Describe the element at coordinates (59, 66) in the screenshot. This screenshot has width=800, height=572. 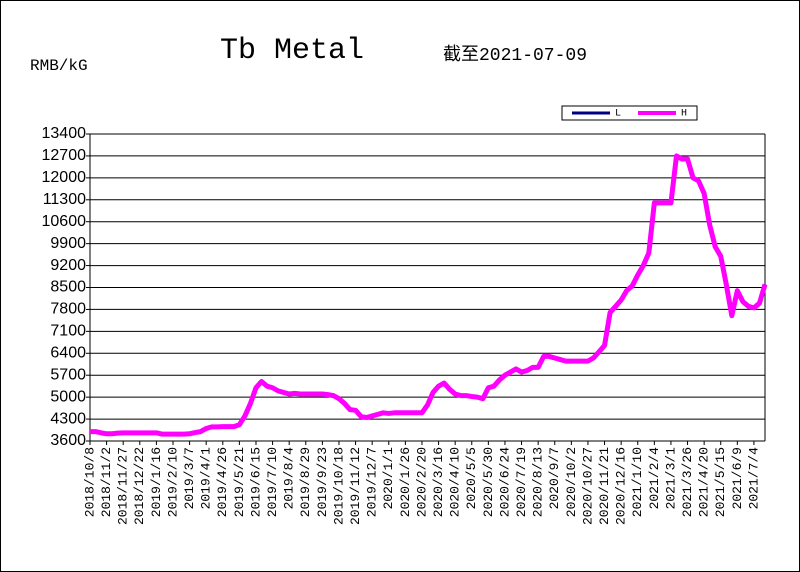
I see `y-axis-label: RMB/kG` at that location.